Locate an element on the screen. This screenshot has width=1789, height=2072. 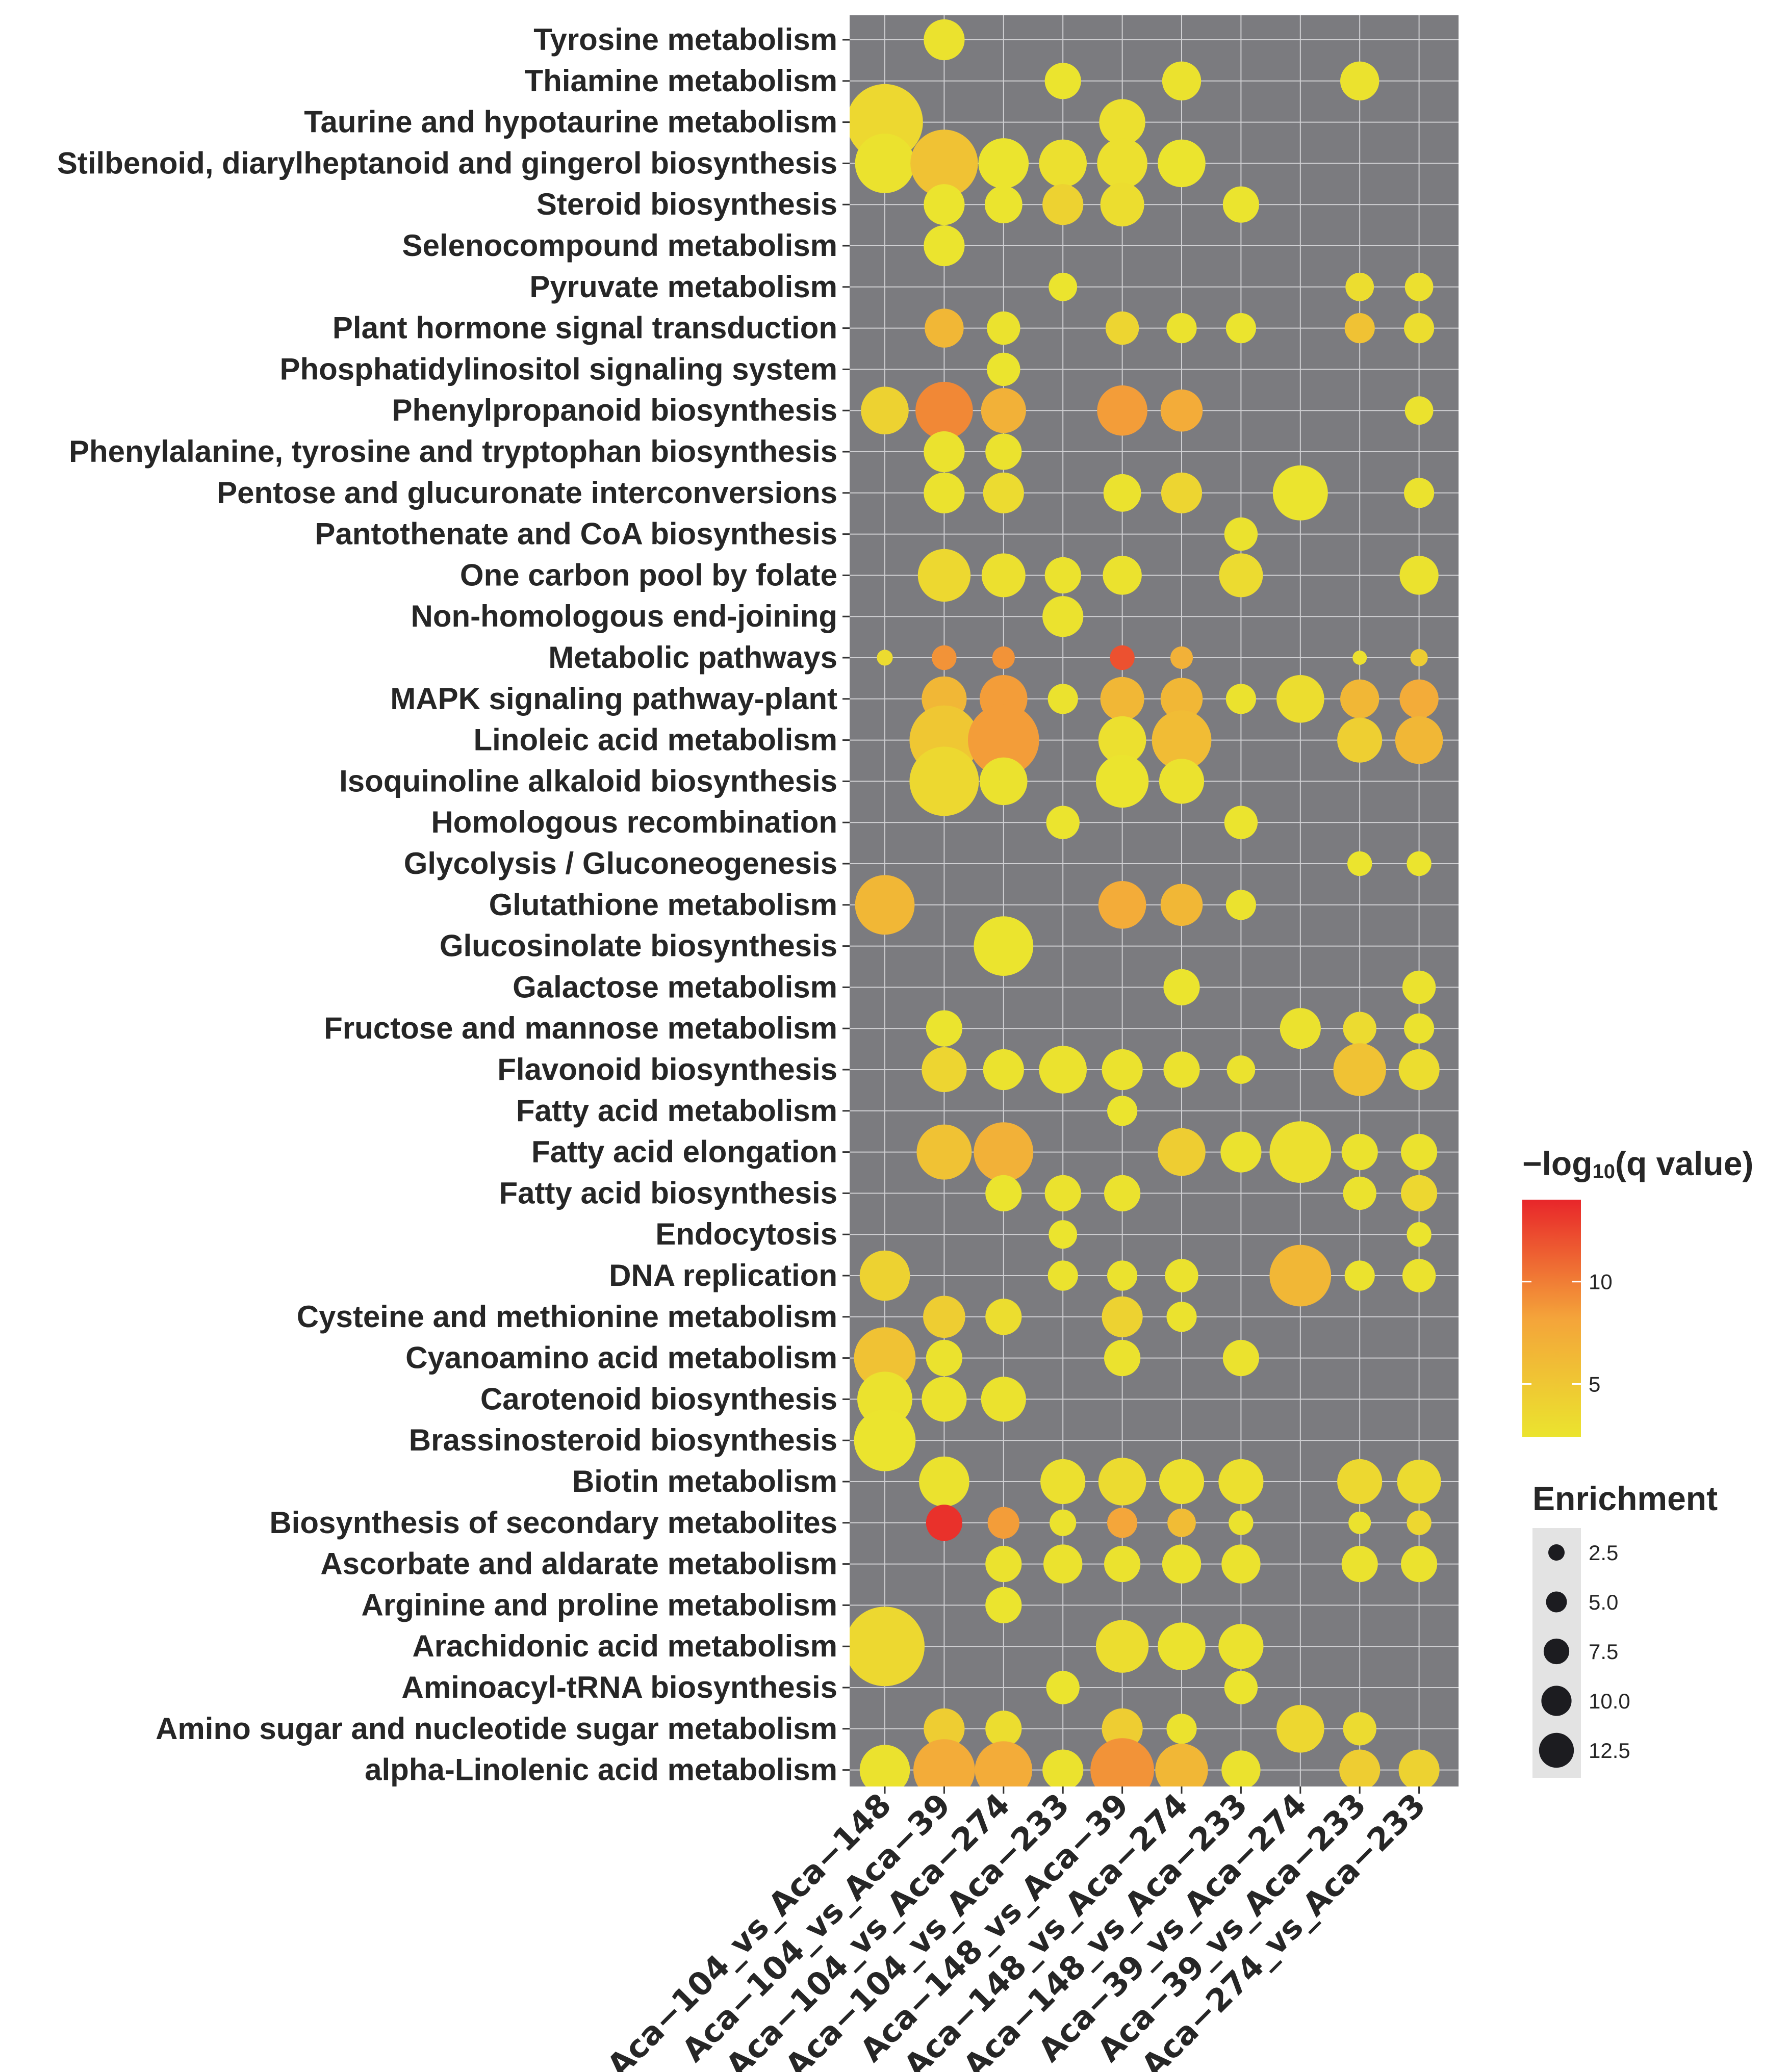
size-legend-keys: 2.5 5.0 7.5 10.0 12.5 is located at coordinates (1584, 1654).